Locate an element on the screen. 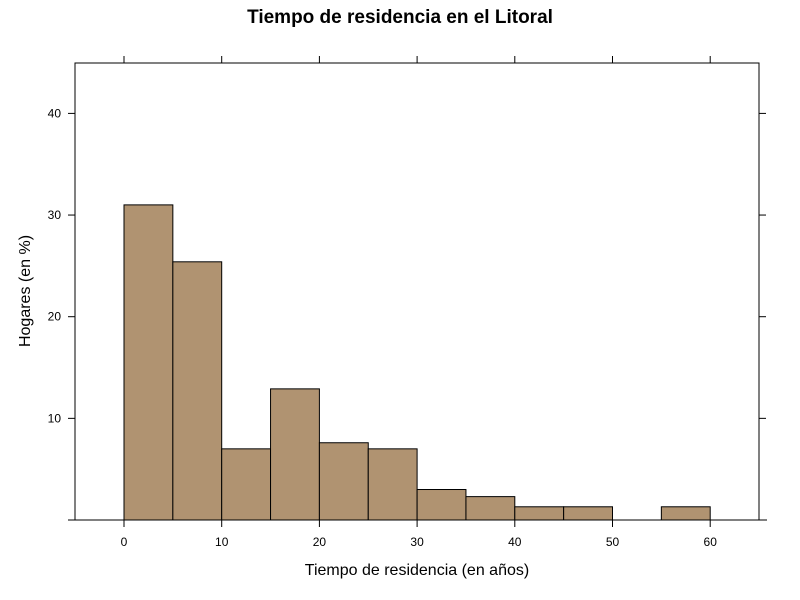 Image resolution: width=800 pixels, height=600 pixels. x-tick-label: 0 is located at coordinates (124, 542).